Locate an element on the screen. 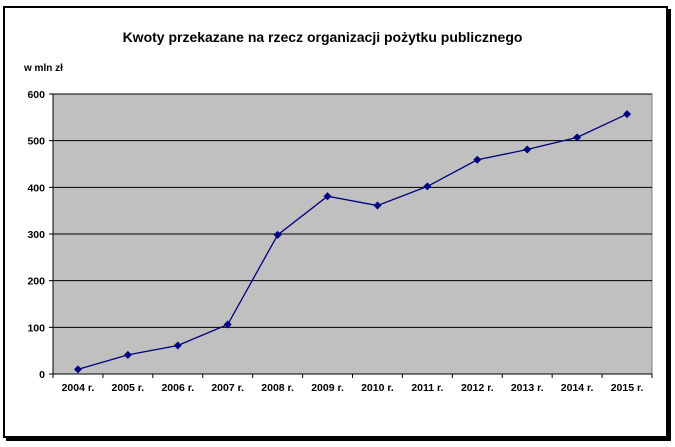 This screenshot has width=675, height=447. y-tick-labels: 0 100 200 300 400 500 600 is located at coordinates (36, 235).